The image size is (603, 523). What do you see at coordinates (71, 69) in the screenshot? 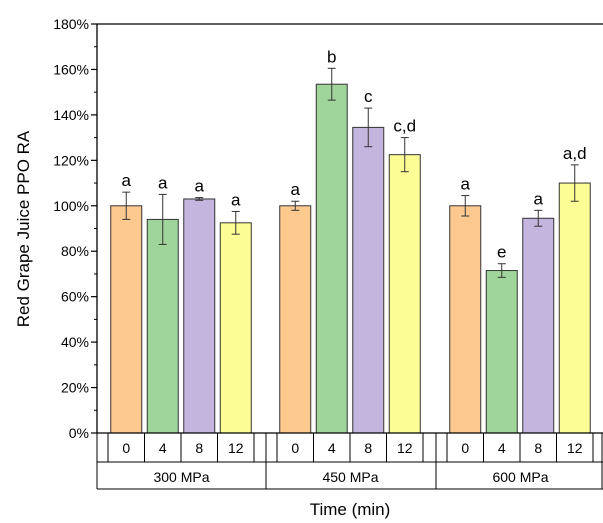
I see `y-tick-label: 160%` at bounding box center [71, 69].